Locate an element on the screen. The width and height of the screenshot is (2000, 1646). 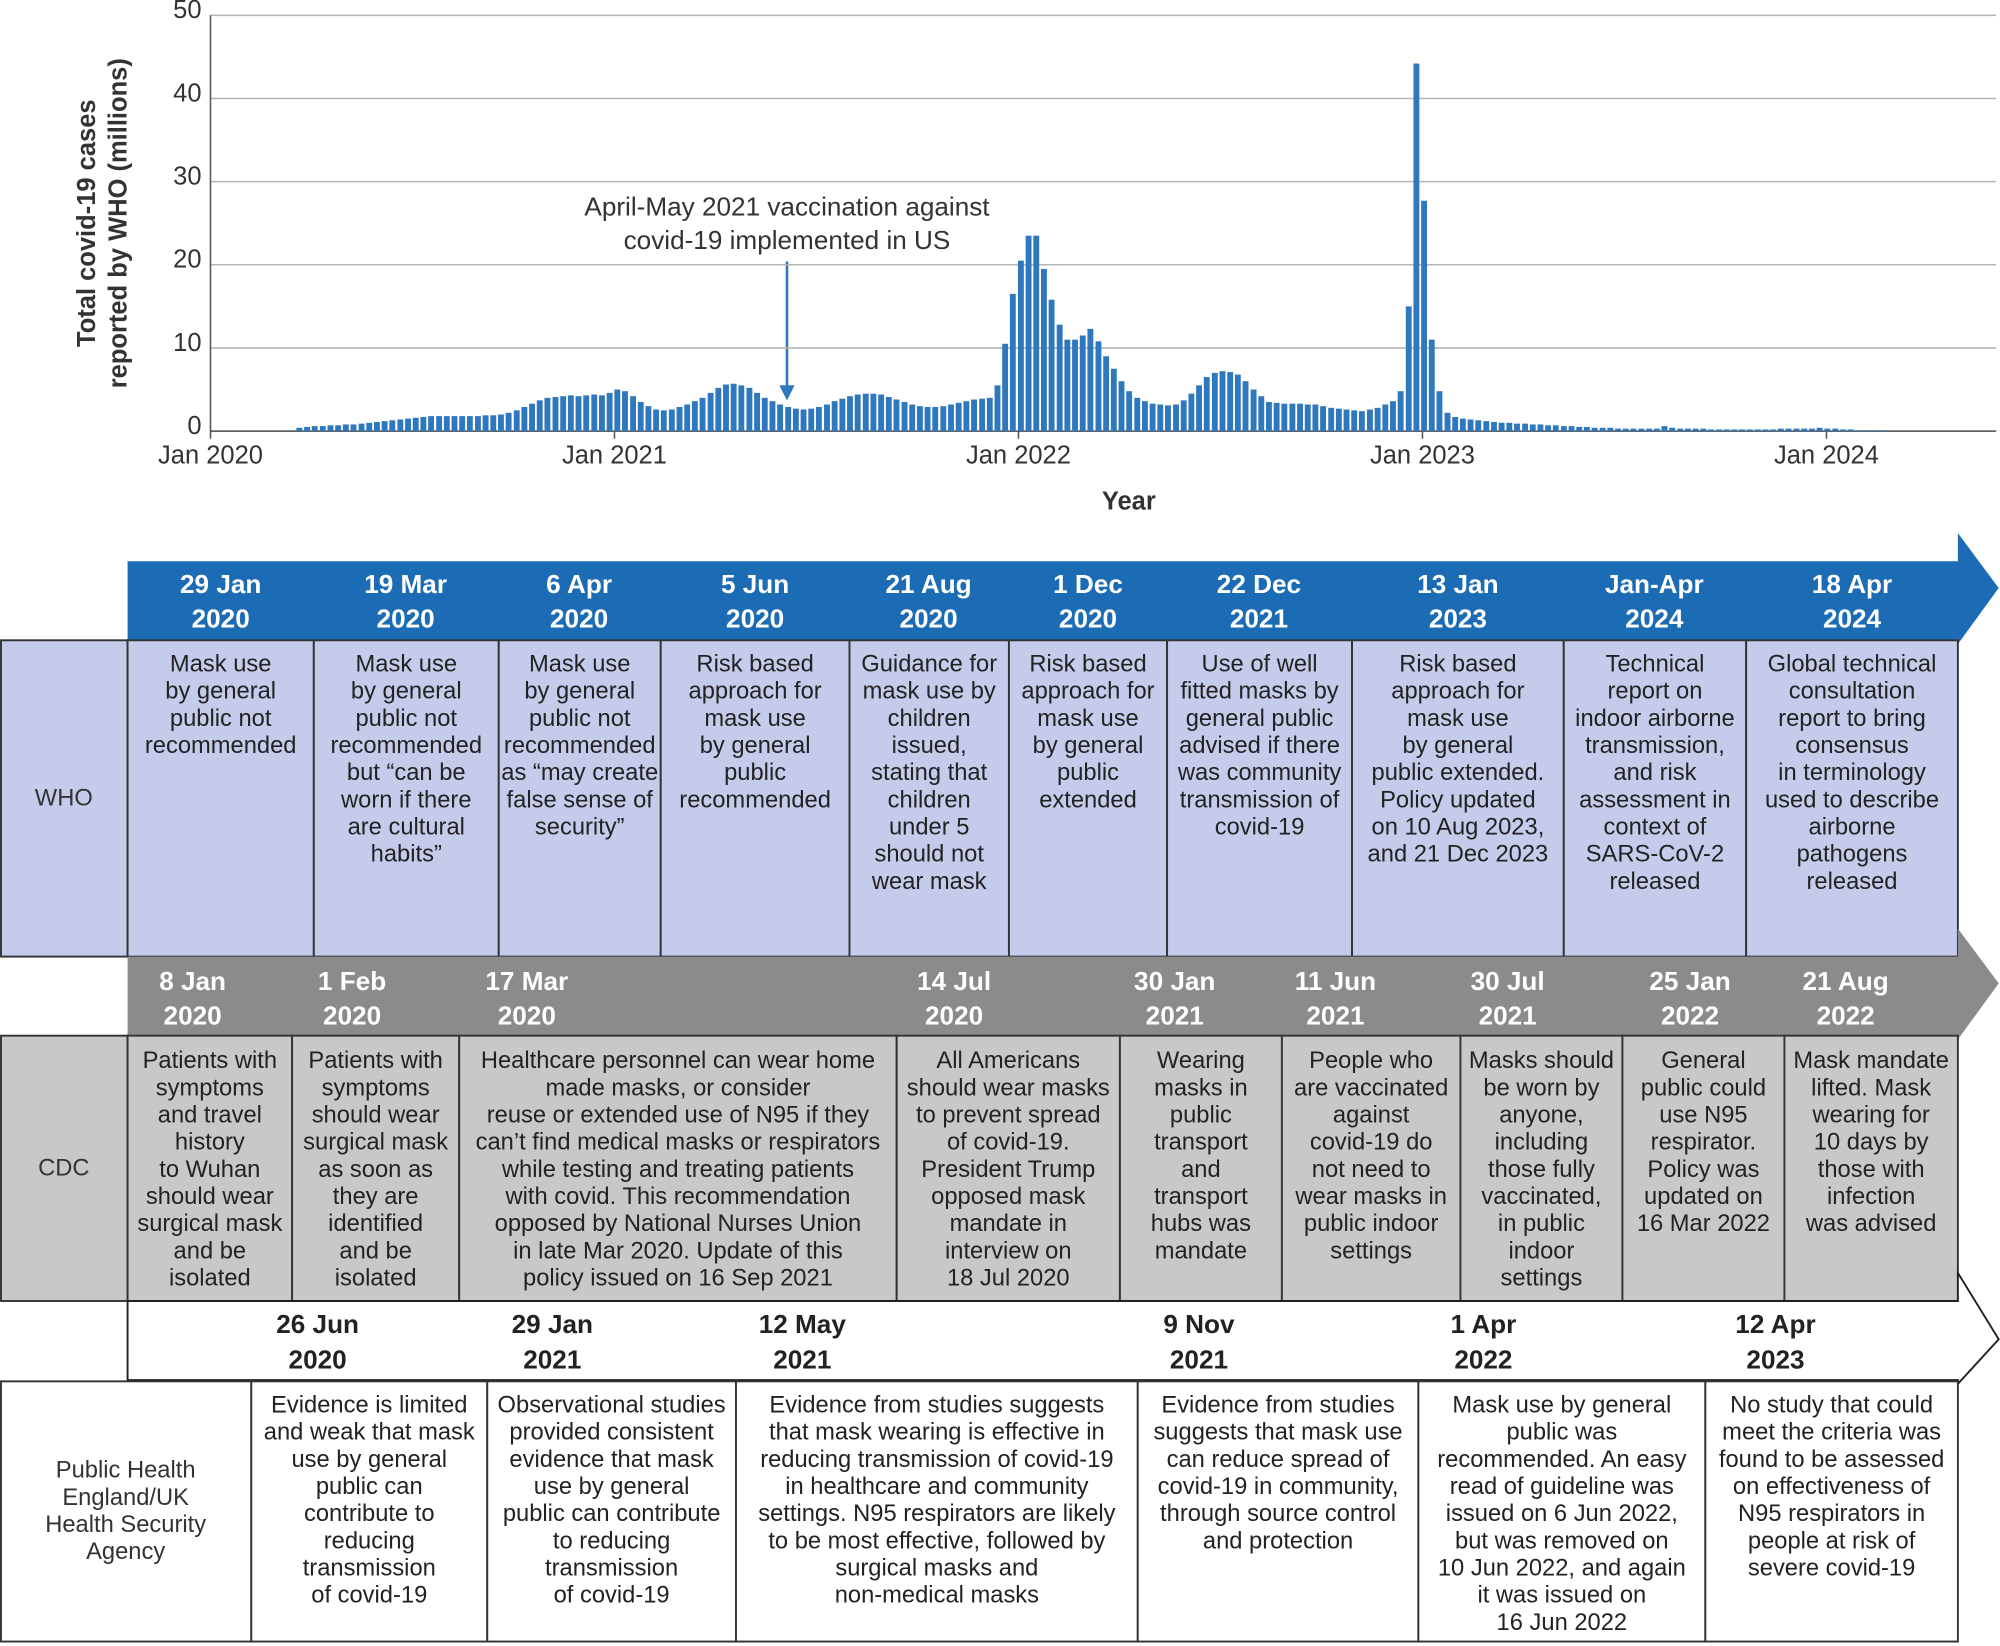
event-text: consensus is located at coordinates (1851, 746).